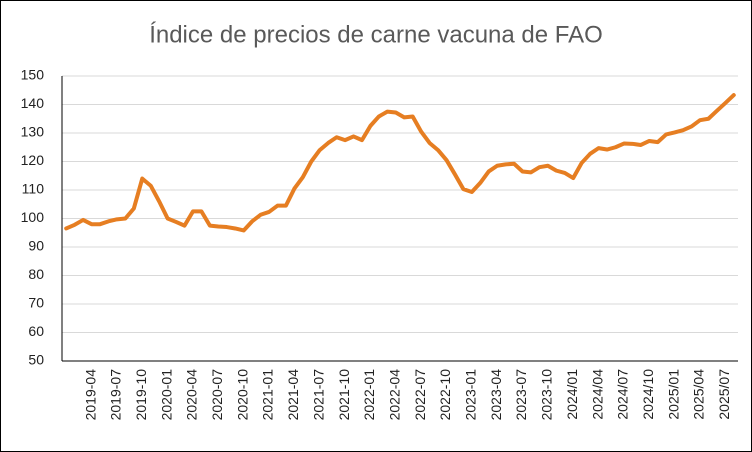  Describe the element at coordinates (36, 331) in the screenshot. I see `y-tick-label: 60` at that location.